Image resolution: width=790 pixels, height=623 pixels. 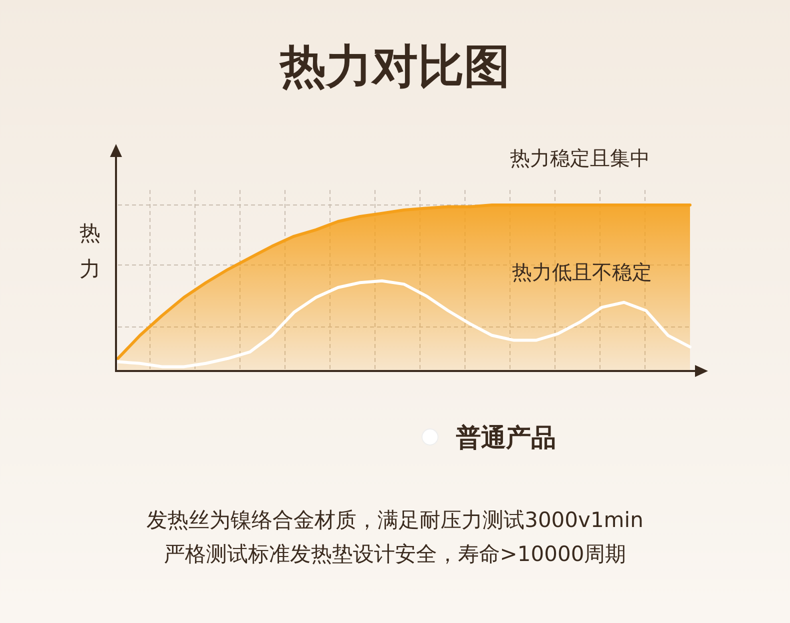 What do you see at coordinates (580, 158) in the screenshot?
I see `text: 热力稳定且集中` at bounding box center [580, 158].